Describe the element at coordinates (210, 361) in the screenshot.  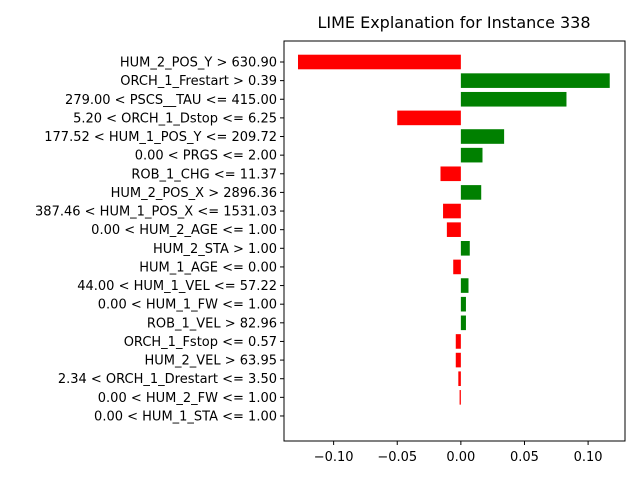
I see `y-tick-label-16: HUM_2_VEL > 63.95` at that location.